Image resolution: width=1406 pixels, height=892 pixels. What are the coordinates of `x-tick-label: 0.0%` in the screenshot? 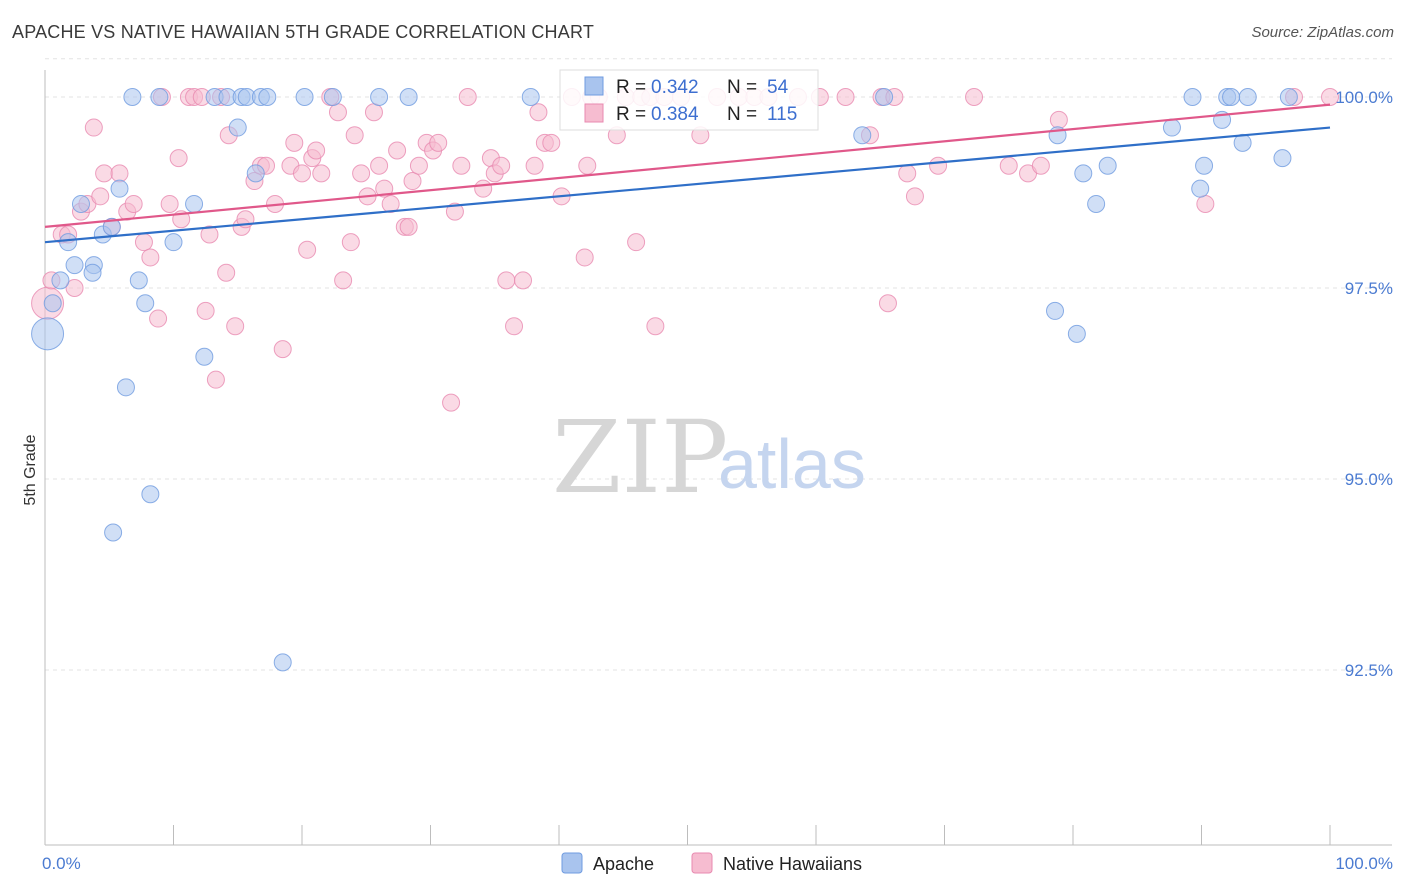 It's located at (61, 863).